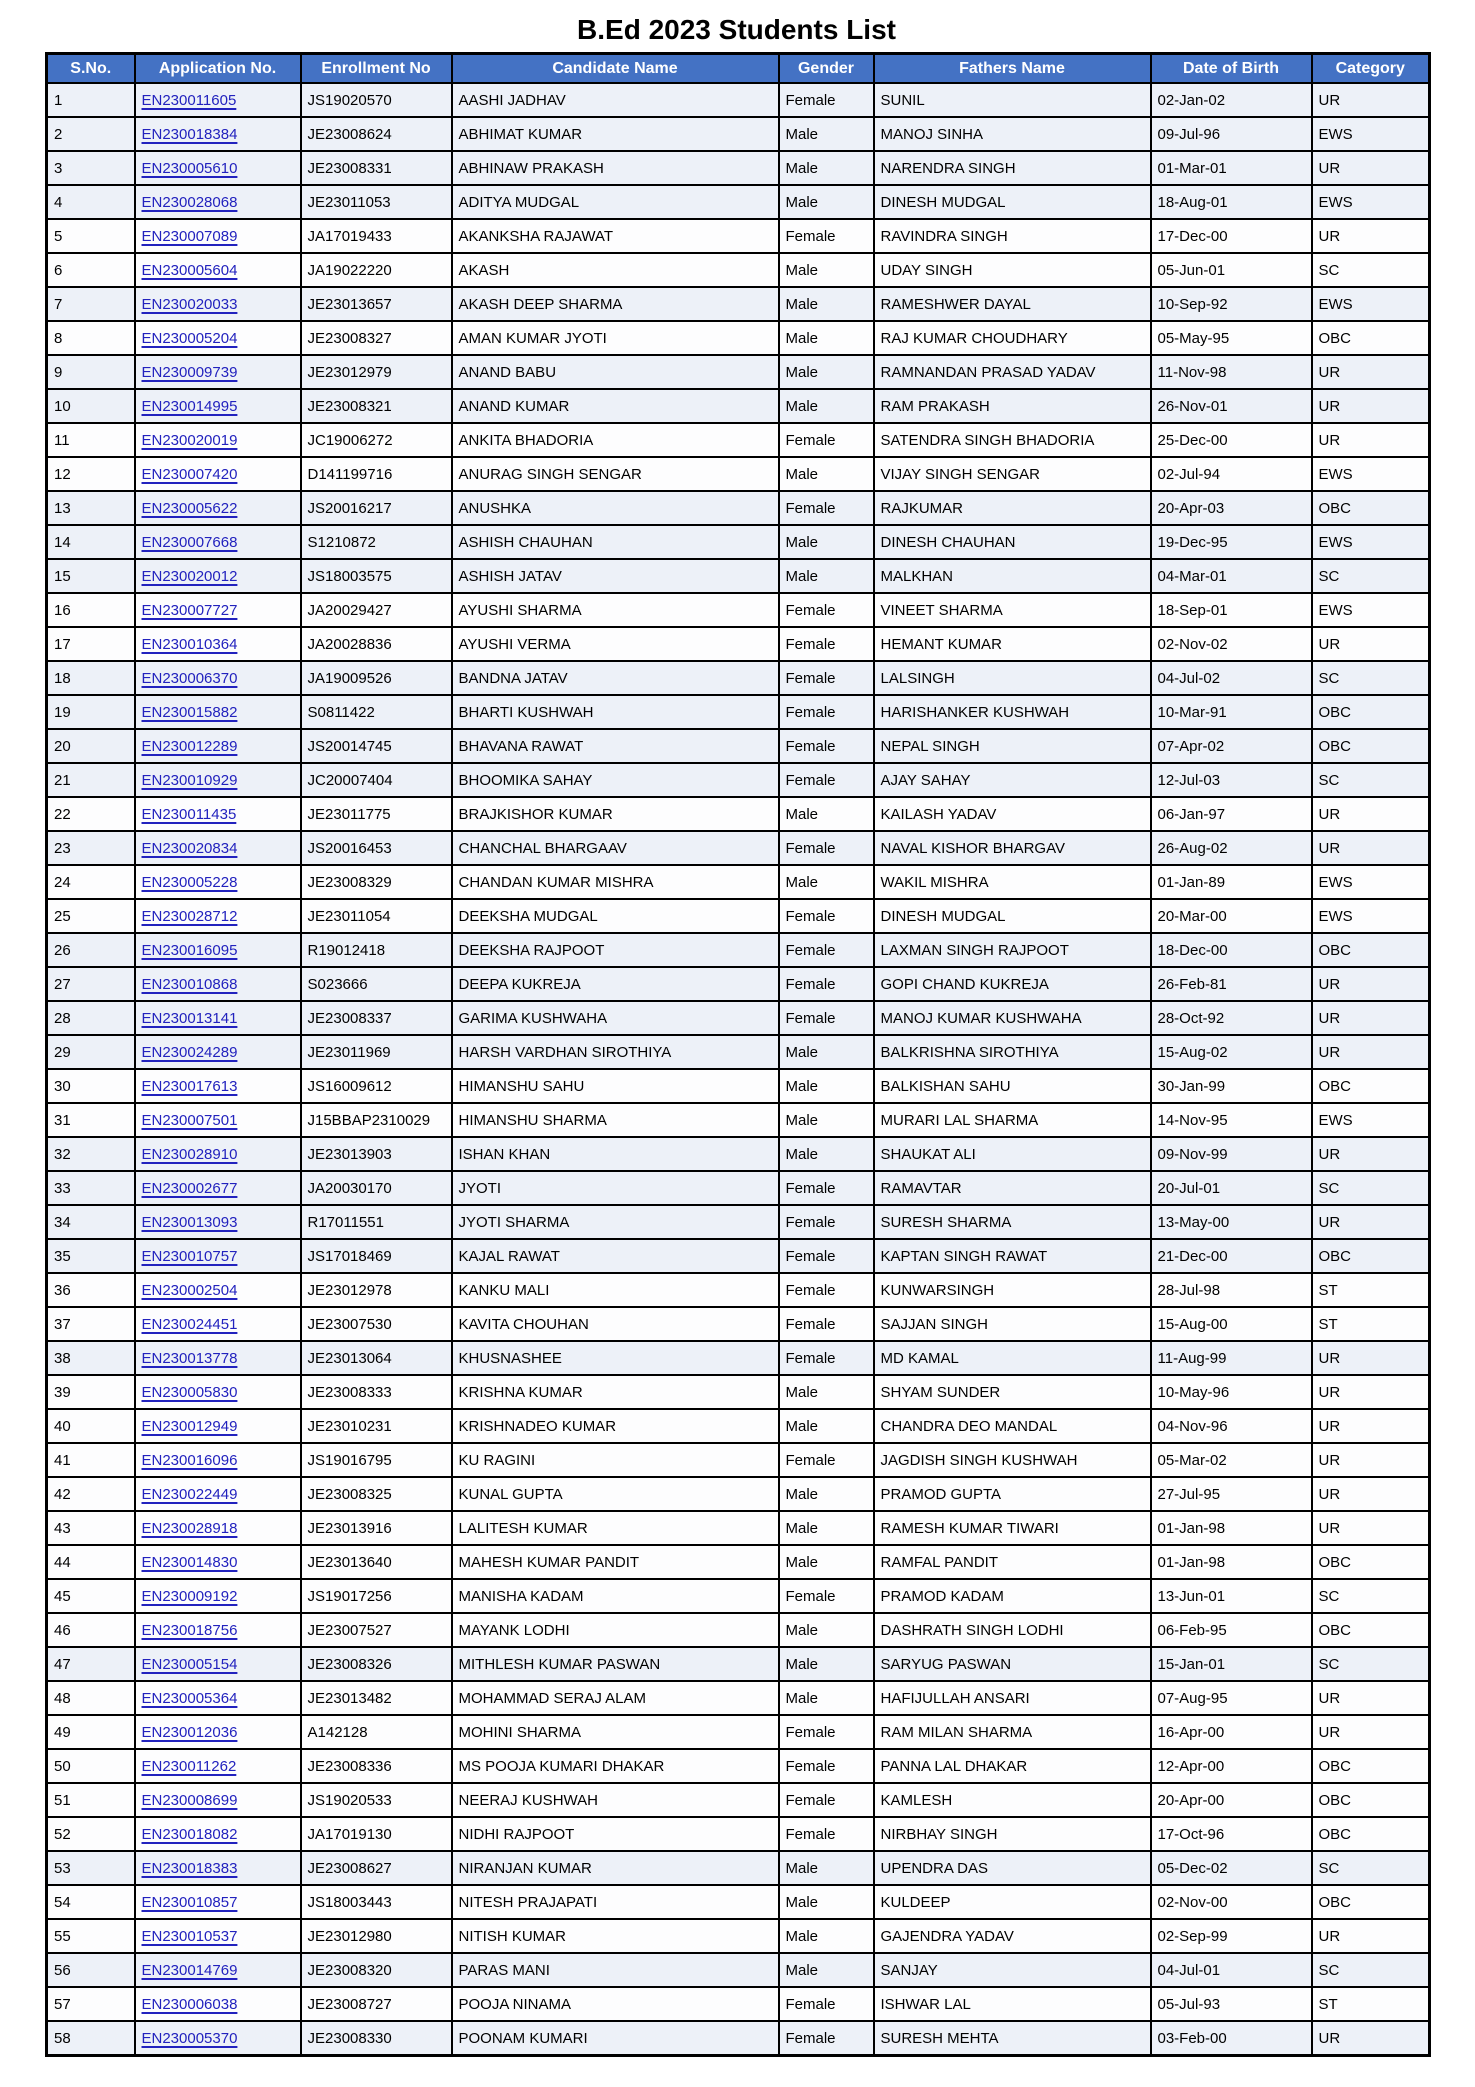  Describe the element at coordinates (1012, 1426) in the screenshot. I see `fathers-name-cell: CHANDRA DEO MANDAL` at that location.